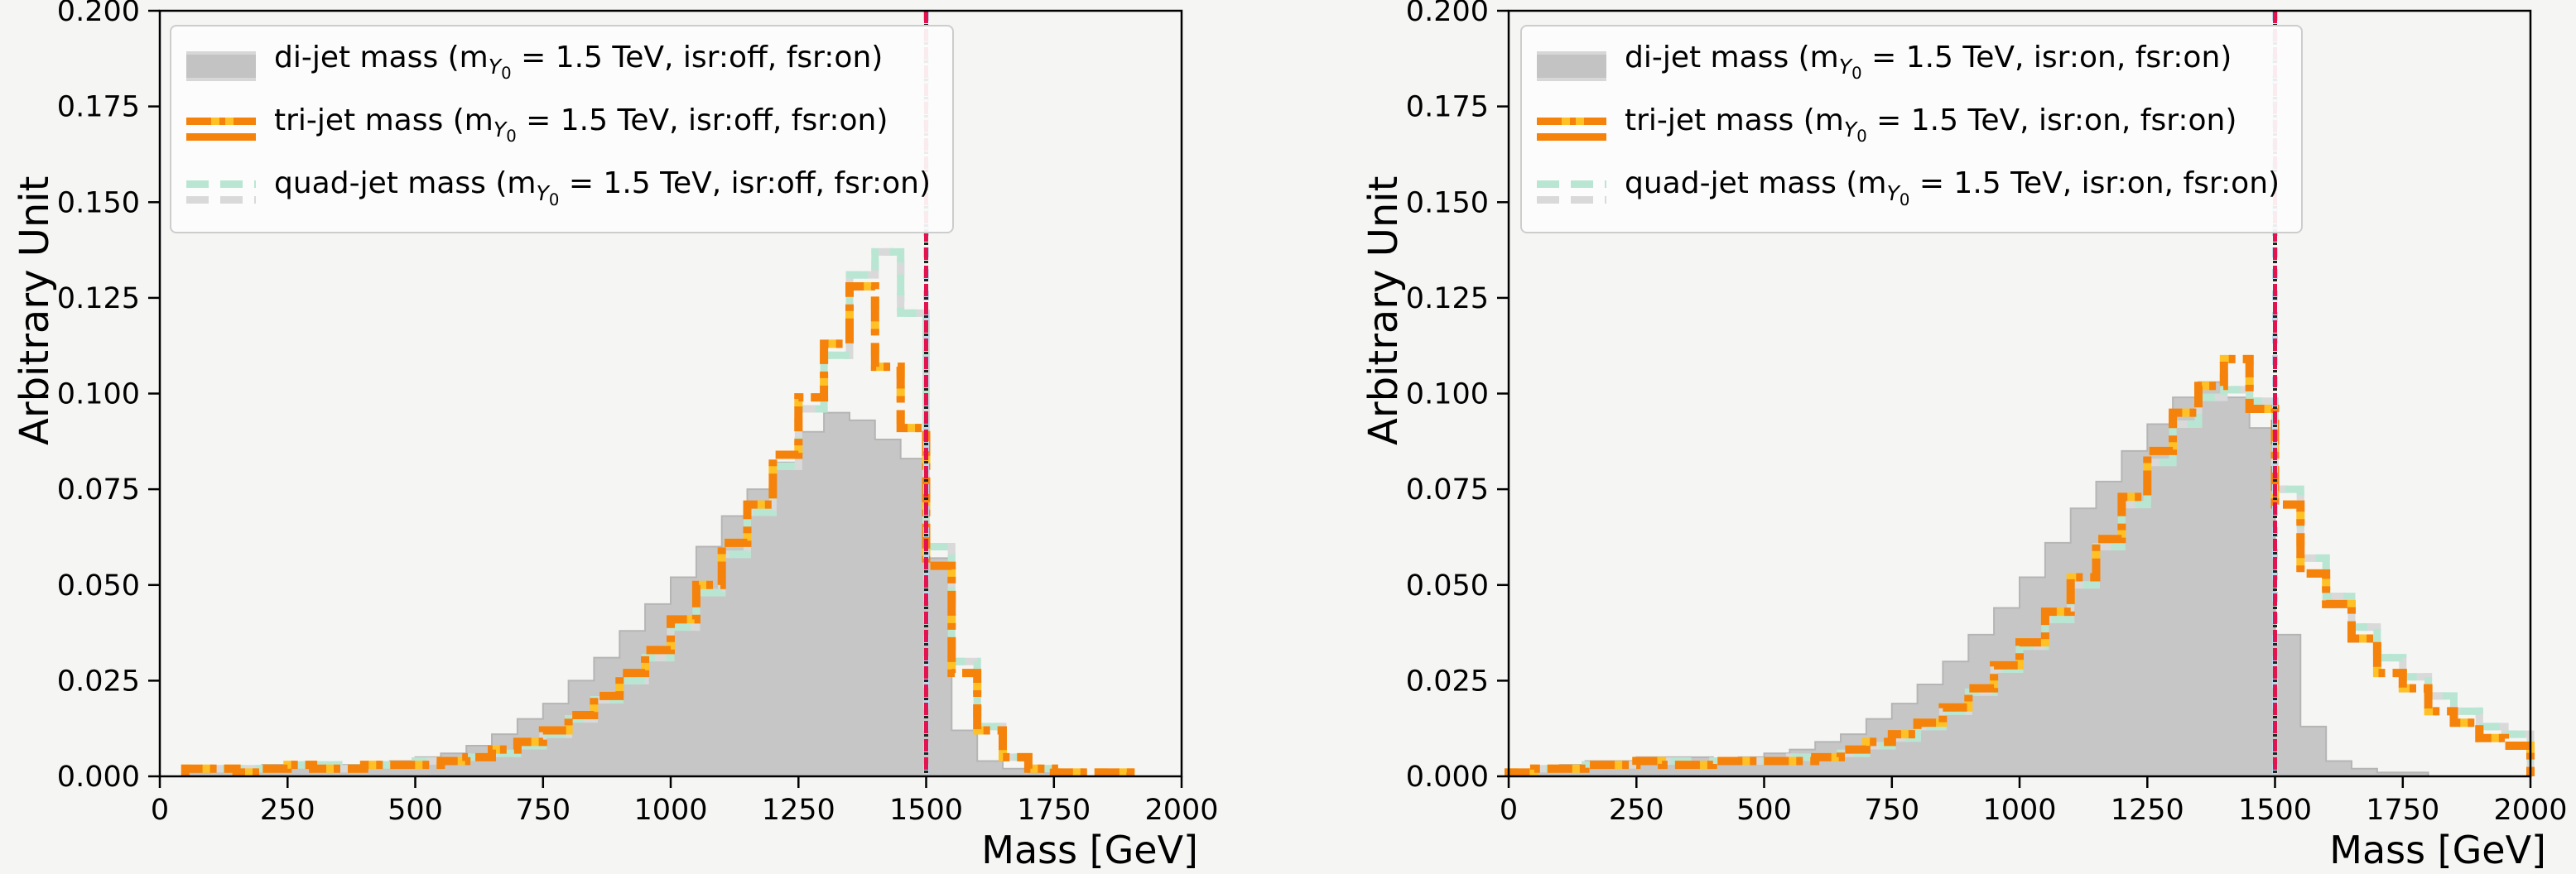  I want to click on x-axis-label-left: Mass [GeV], so click(1089, 850).